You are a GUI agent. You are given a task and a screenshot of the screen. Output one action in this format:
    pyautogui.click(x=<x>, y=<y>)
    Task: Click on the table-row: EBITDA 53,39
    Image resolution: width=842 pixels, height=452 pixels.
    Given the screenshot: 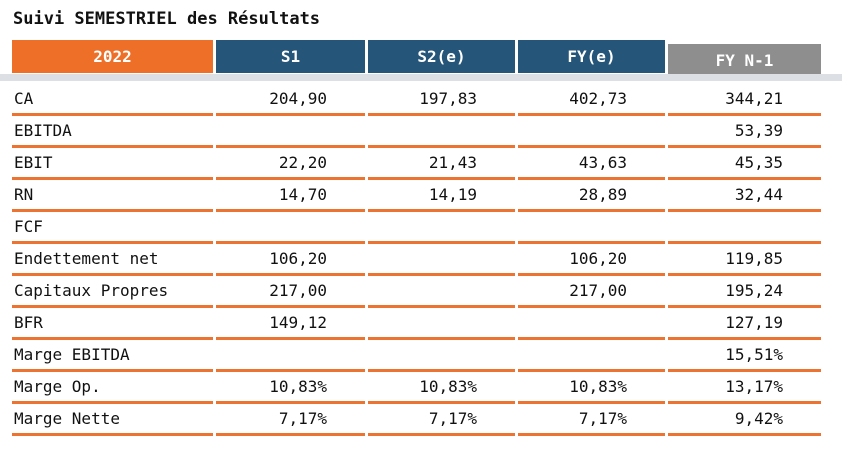 What is the action you would take?
    pyautogui.click(x=416, y=132)
    